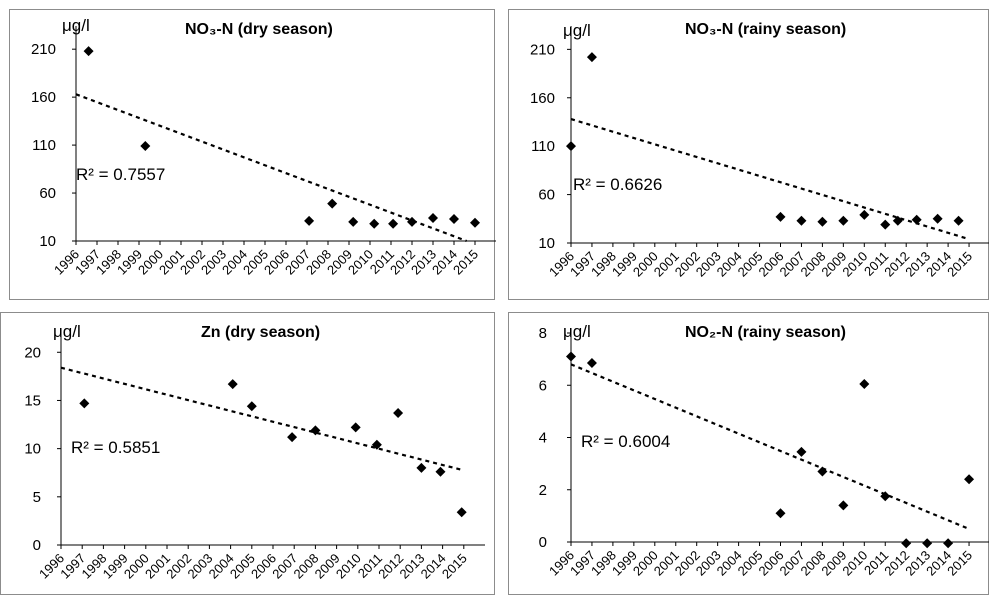  What do you see at coordinates (765, 332) in the screenshot?
I see `chart-title: NO₂-N (rainy season)` at bounding box center [765, 332].